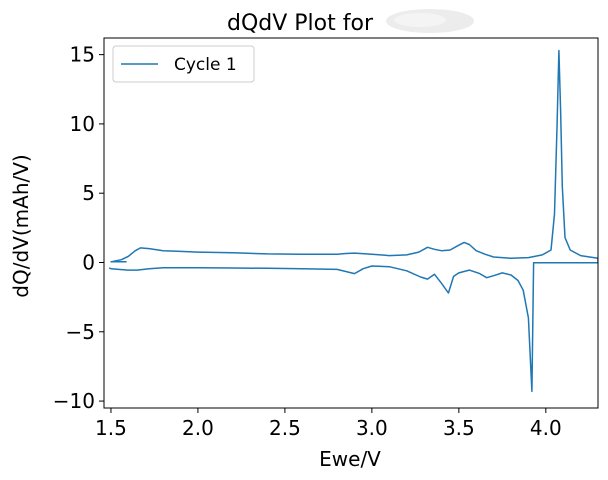 Image resolution: width=608 pixels, height=480 pixels. What do you see at coordinates (88, 262) in the screenshot?
I see `y-tick-label: 0` at bounding box center [88, 262].